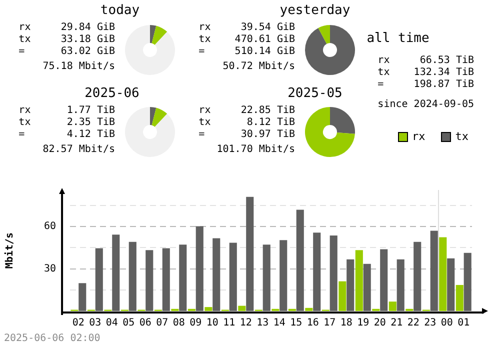  I want to click on x-tick-label: 08, so click(178, 323).